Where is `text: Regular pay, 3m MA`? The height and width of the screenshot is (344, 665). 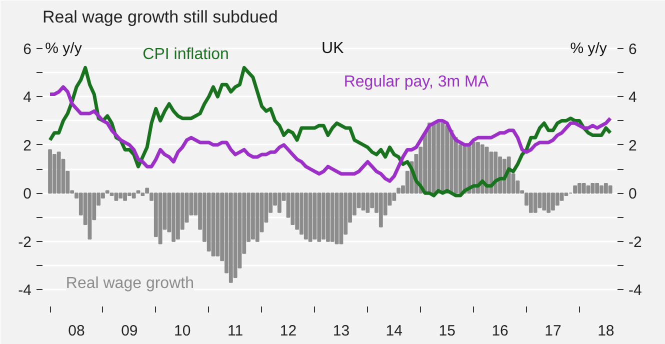 text: Regular pay, 3m MA is located at coordinates (416, 82).